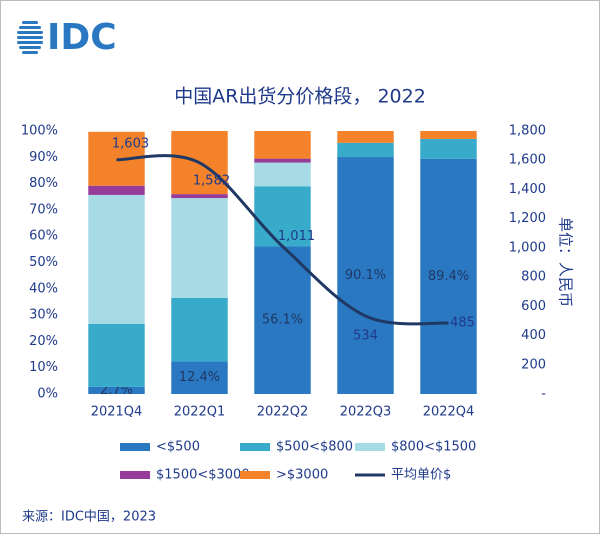 This screenshot has height=534, width=600. What do you see at coordinates (43, 341) in the screenshot?
I see `y-tick-label: 20%` at bounding box center [43, 341].